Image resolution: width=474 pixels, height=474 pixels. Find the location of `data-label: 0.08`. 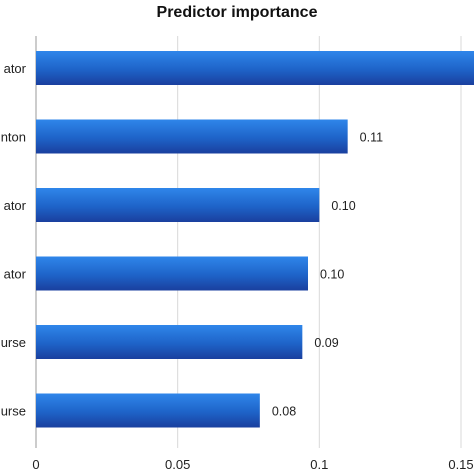

data-label: 0.08 is located at coordinates (284, 412).